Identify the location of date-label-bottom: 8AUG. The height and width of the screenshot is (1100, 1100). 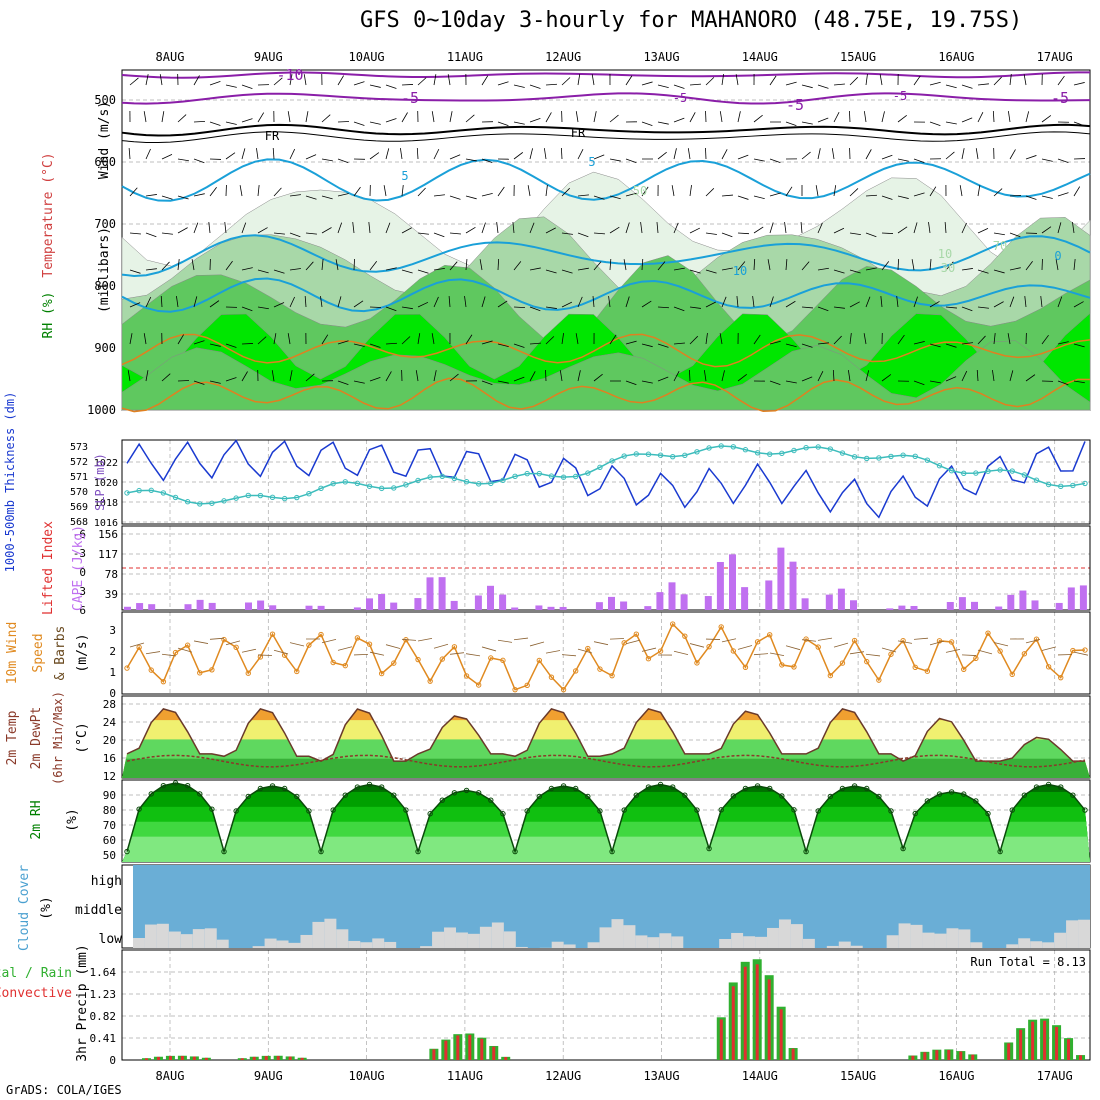
(170, 1076).